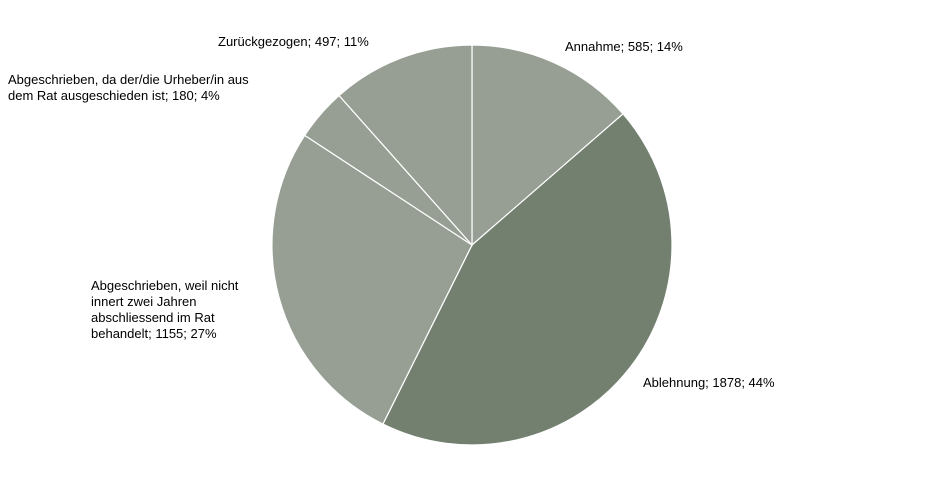  I want to click on data-label-line: Abgeschrieben, da der/die Urheber/in aus, so click(128, 79).